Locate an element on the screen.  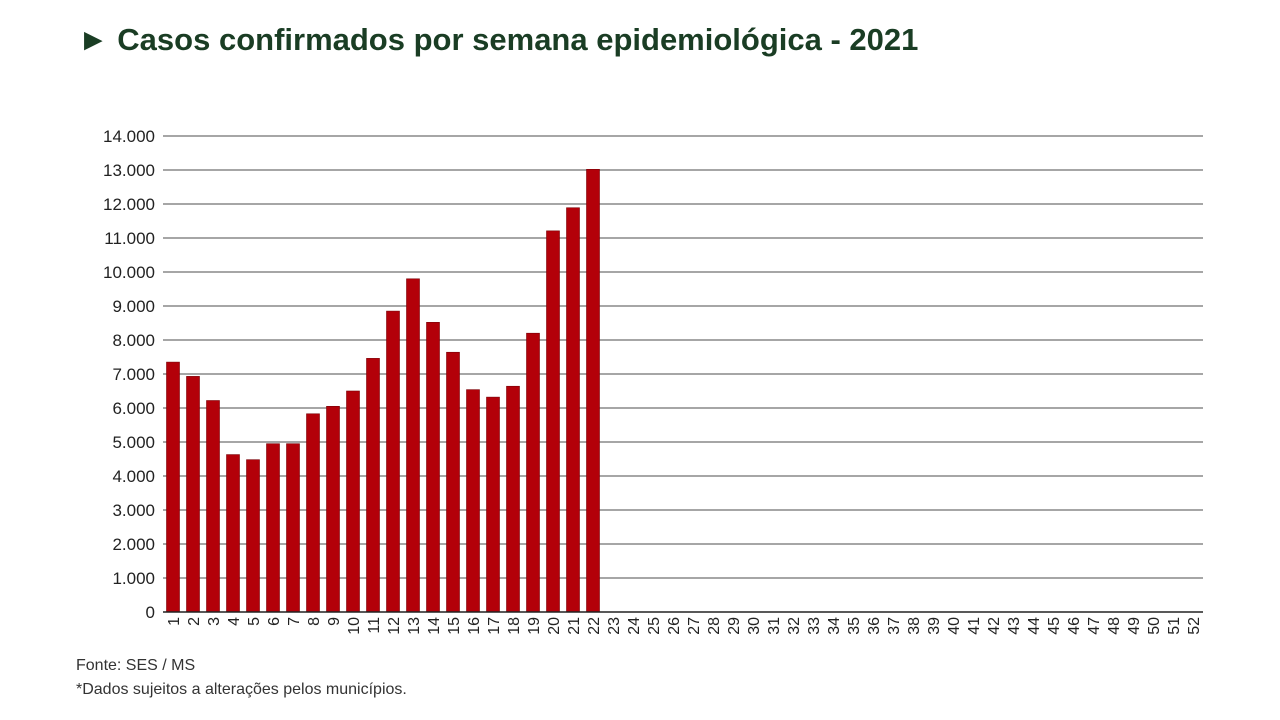
x-tick-label: 34 is located at coordinates (834, 626).